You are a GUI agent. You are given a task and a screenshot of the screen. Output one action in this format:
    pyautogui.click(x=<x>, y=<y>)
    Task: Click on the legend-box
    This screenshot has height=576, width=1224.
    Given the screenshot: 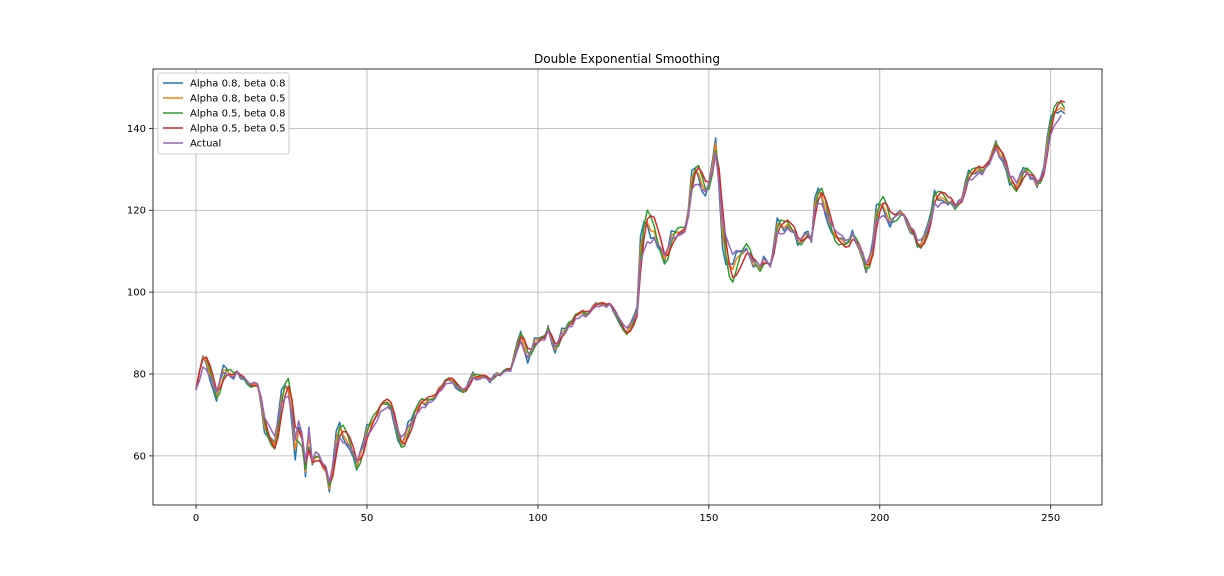 What is the action you would take?
    pyautogui.click(x=223, y=113)
    